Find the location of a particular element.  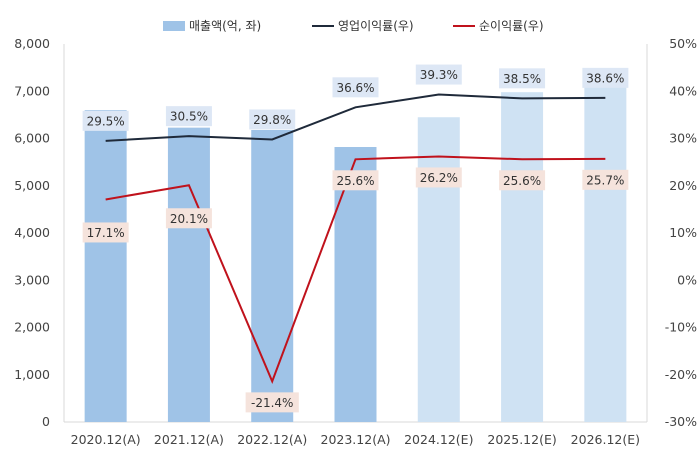

op-margin-data-label: 38.5% is located at coordinates (522, 79).